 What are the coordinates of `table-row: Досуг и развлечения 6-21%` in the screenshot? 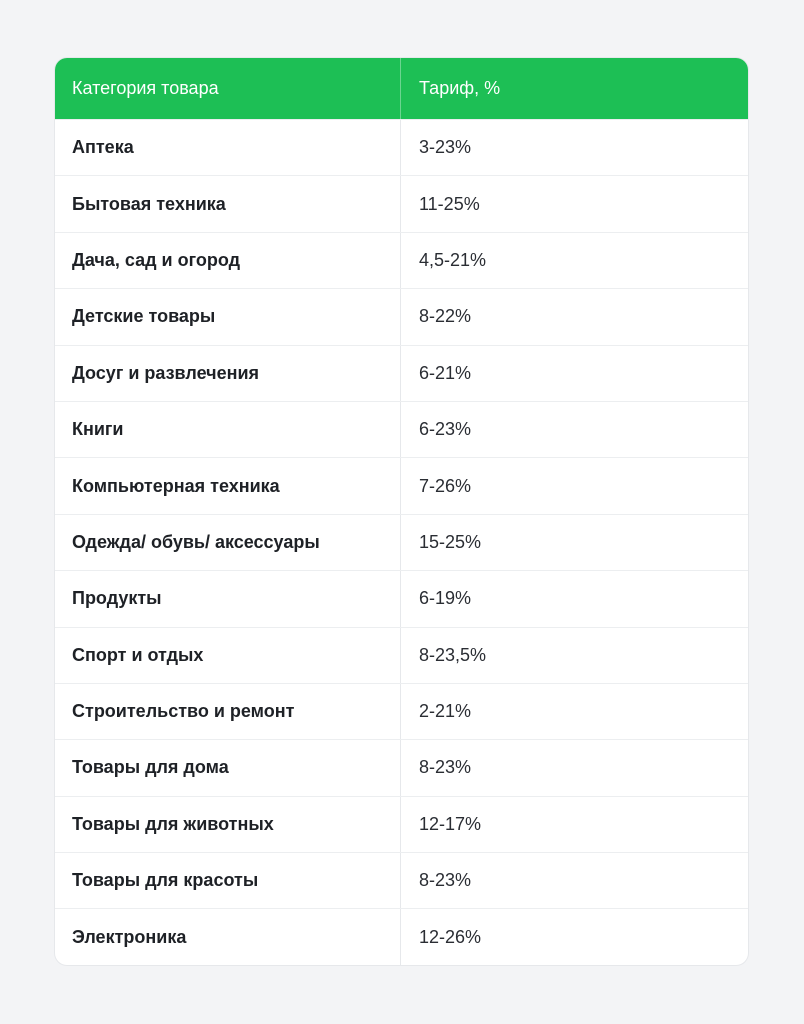 It's located at (401, 372).